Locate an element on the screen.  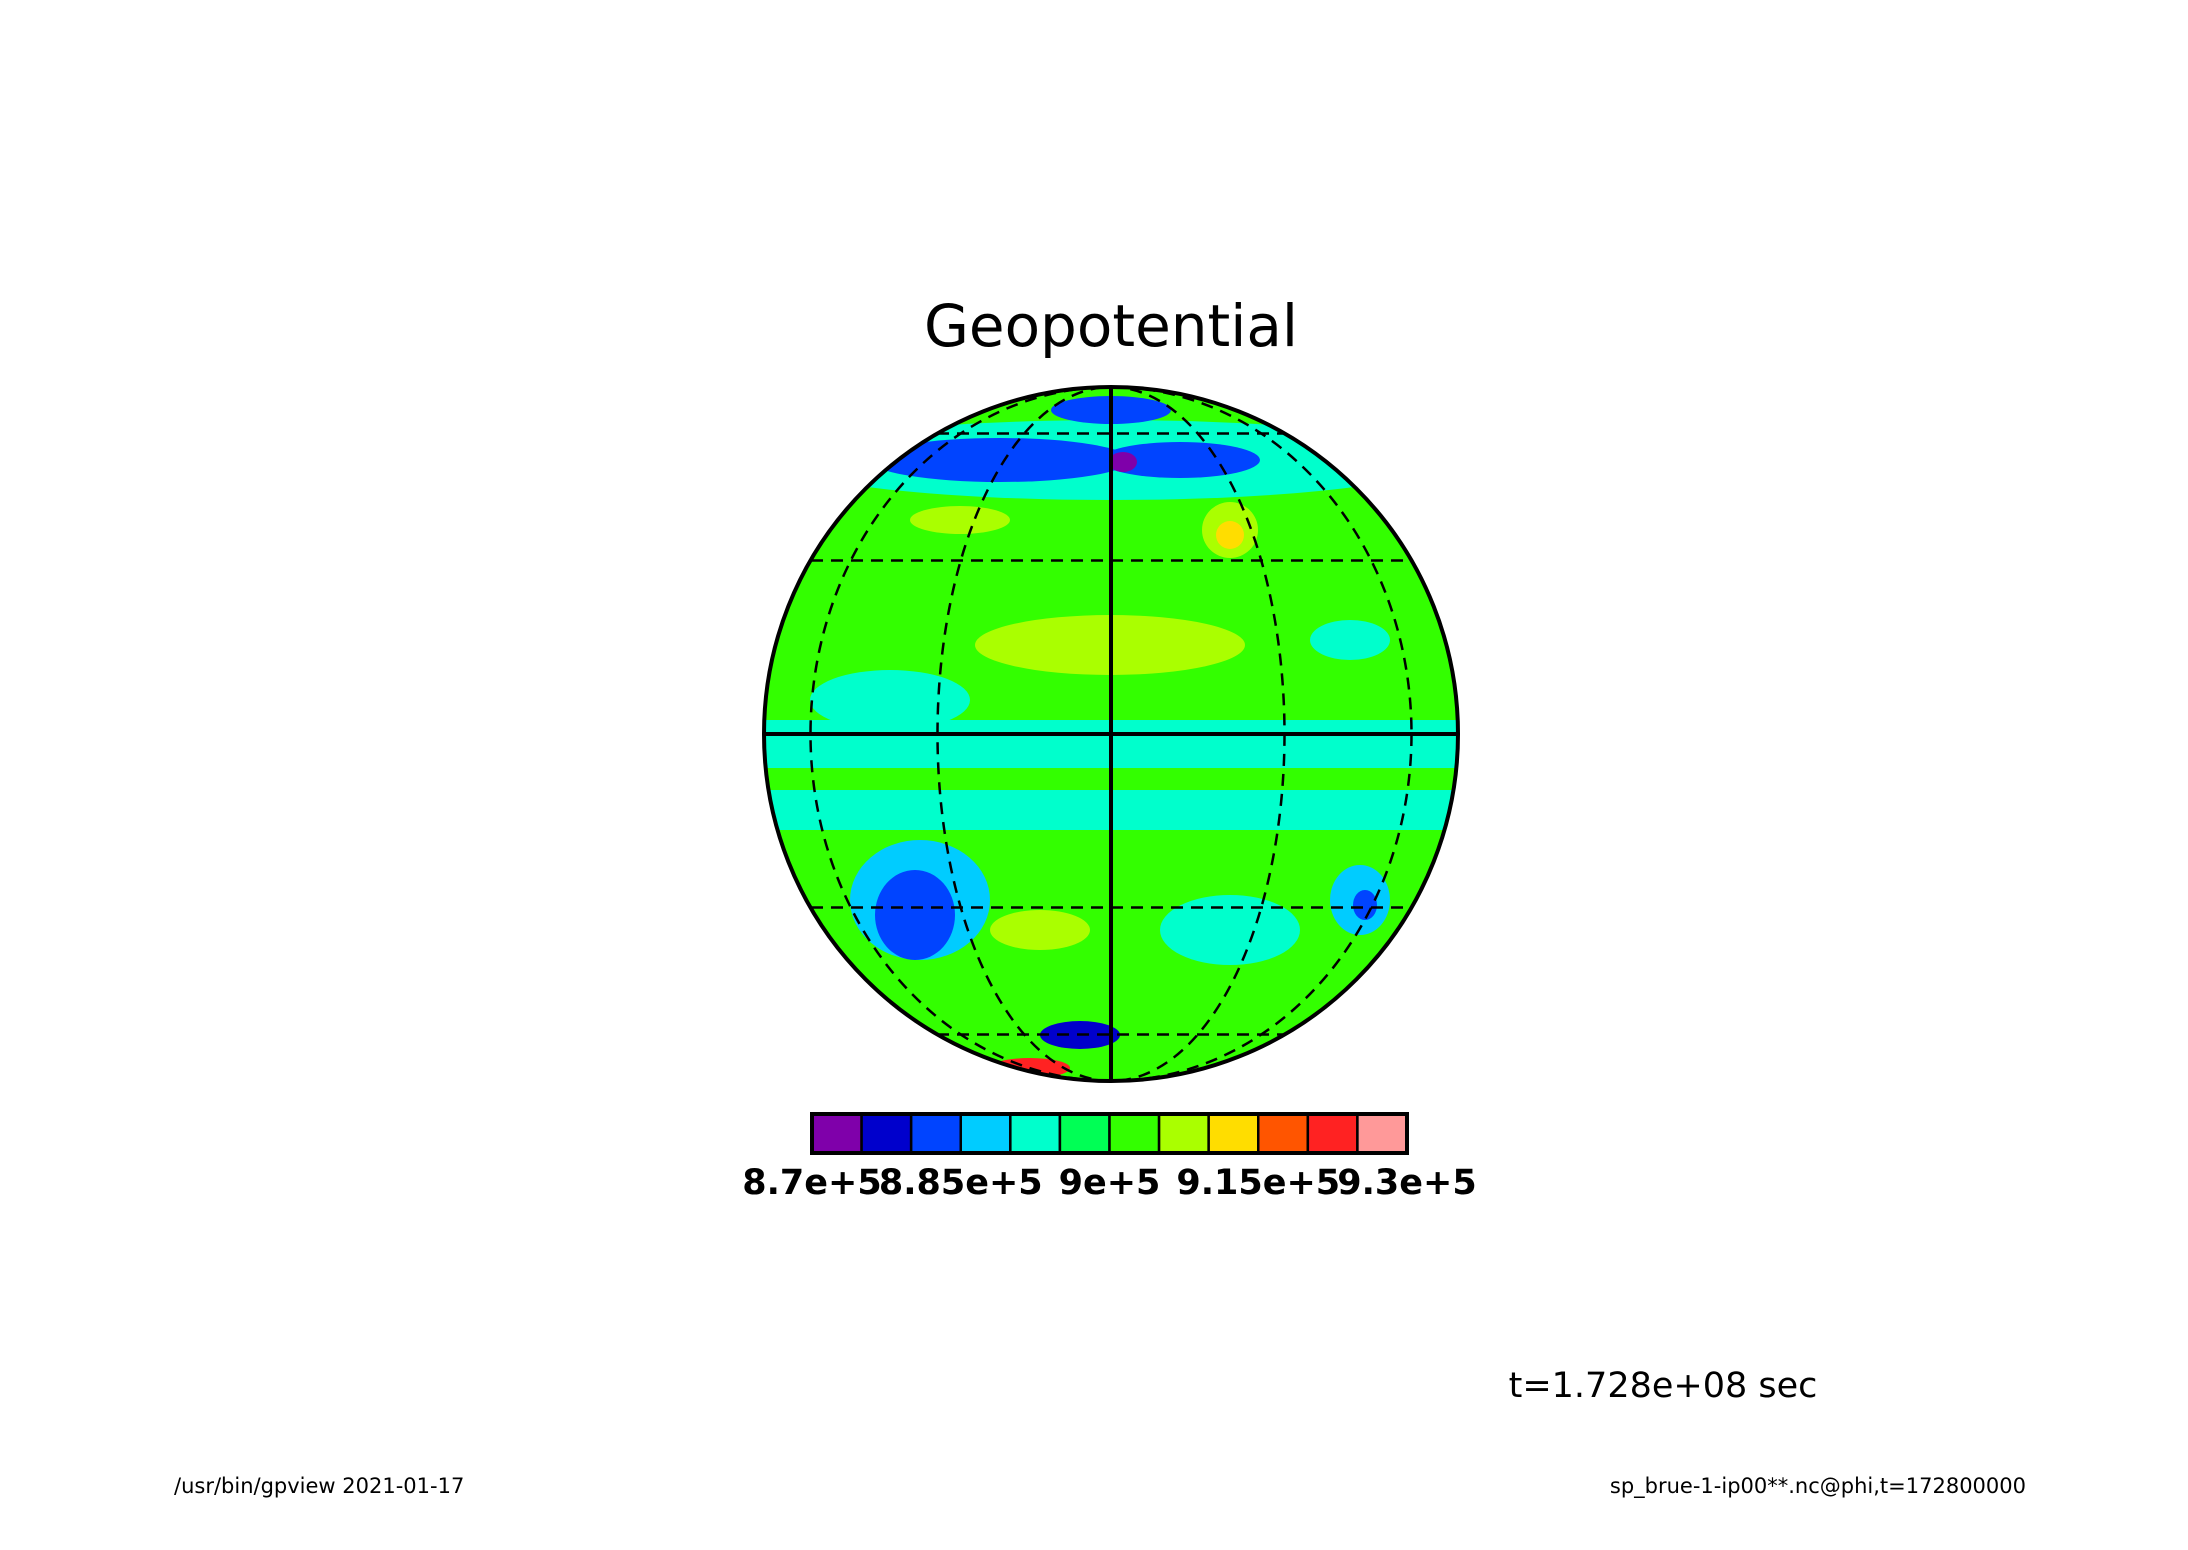
colorbar-tick-label: 8.85e+5 is located at coordinates (961, 1183).